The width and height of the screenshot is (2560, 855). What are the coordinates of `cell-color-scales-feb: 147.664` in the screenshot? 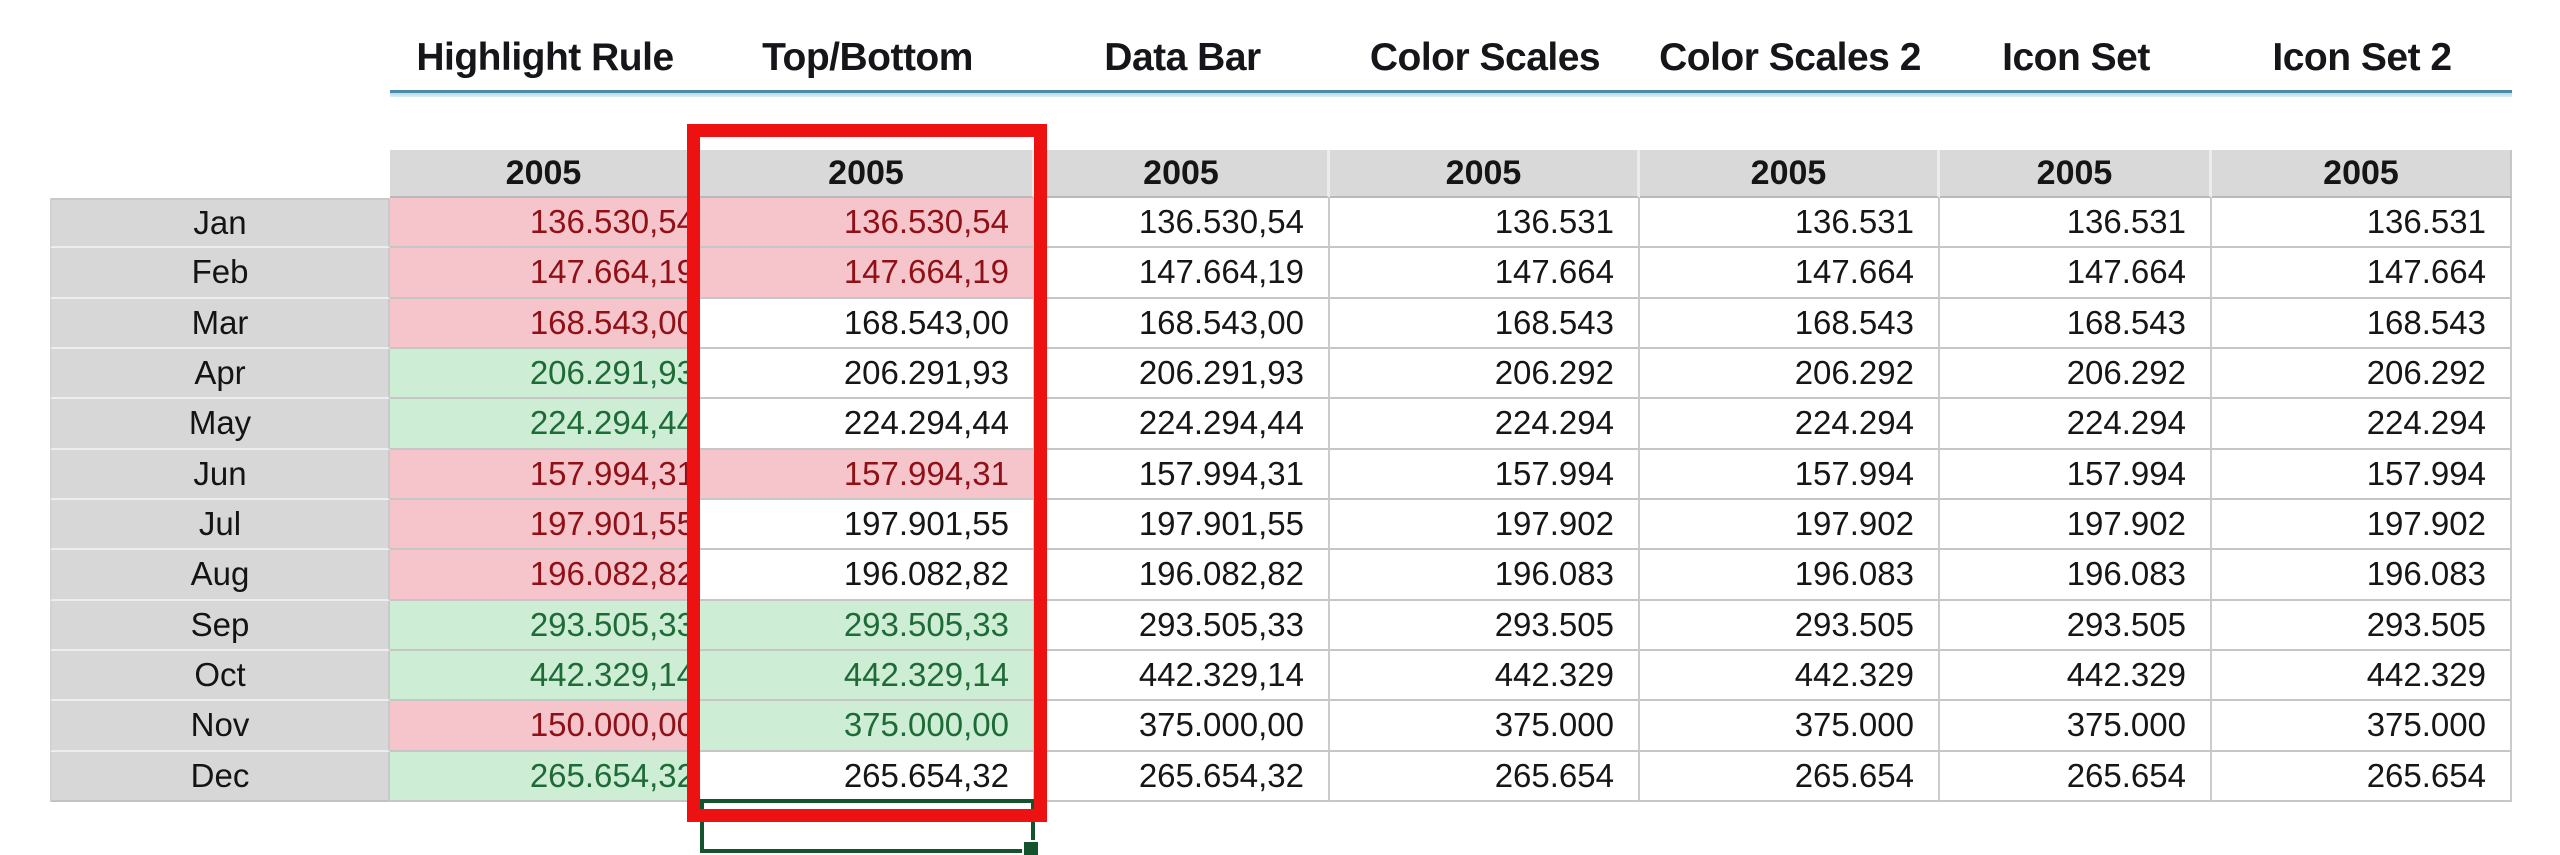 It's located at (1485, 273).